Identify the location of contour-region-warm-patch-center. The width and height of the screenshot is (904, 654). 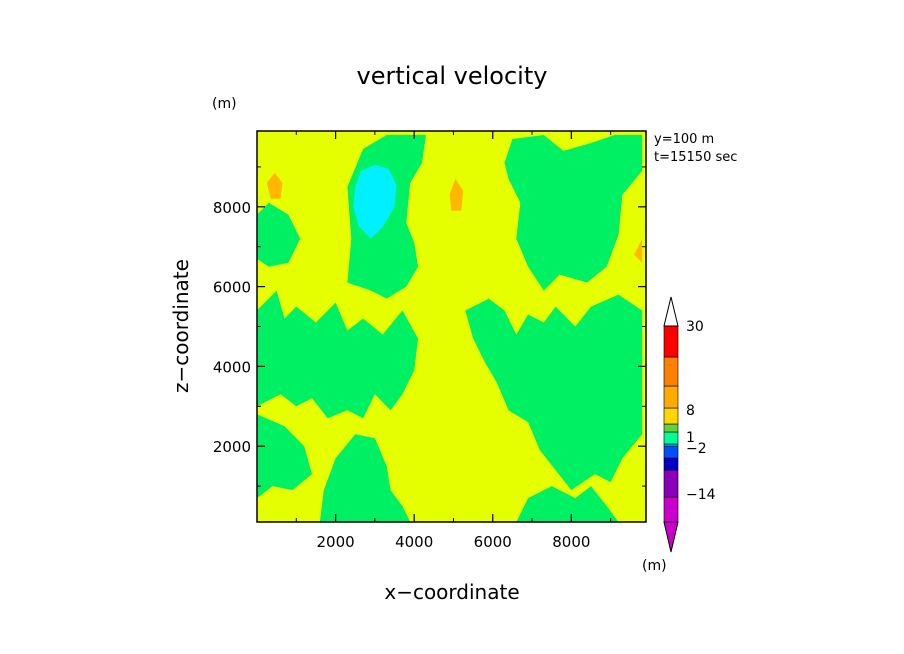
(456, 194).